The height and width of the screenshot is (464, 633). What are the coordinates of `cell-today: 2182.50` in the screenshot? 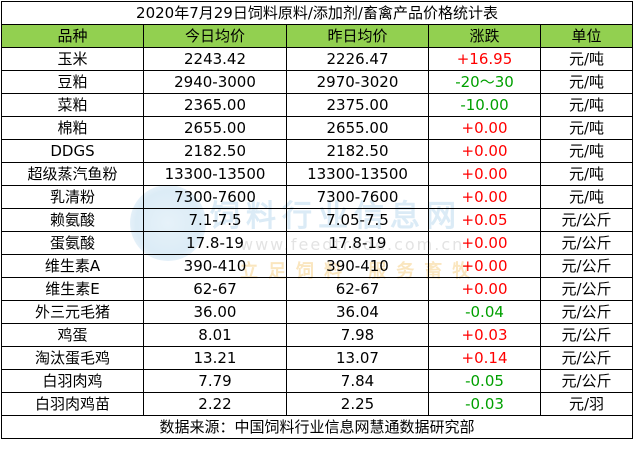 It's located at (215, 151).